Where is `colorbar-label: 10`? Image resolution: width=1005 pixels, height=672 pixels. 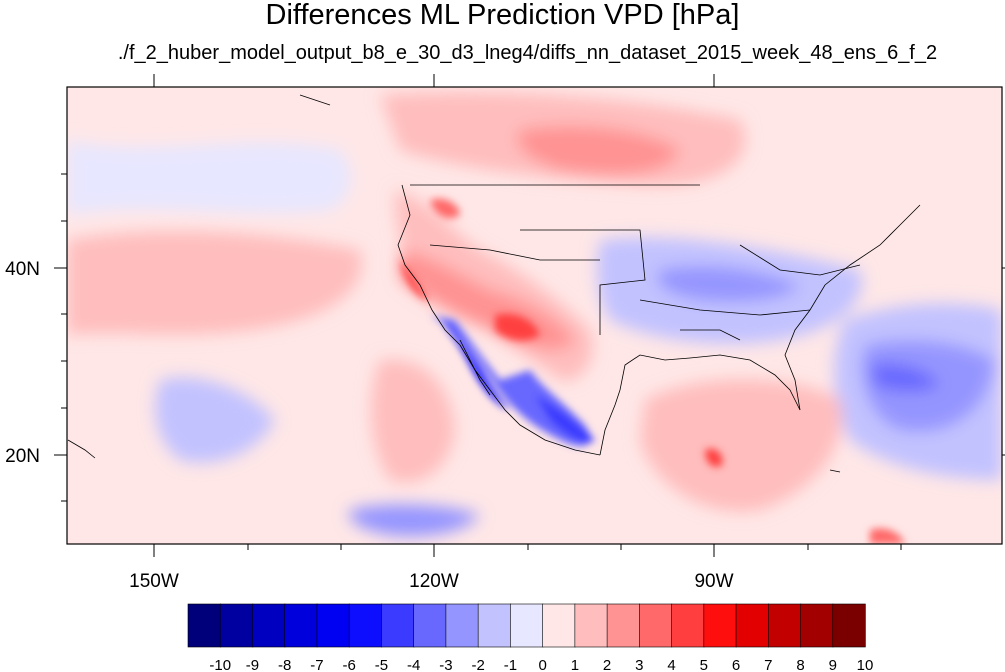 colorbar-label: 10 is located at coordinates (865, 664).